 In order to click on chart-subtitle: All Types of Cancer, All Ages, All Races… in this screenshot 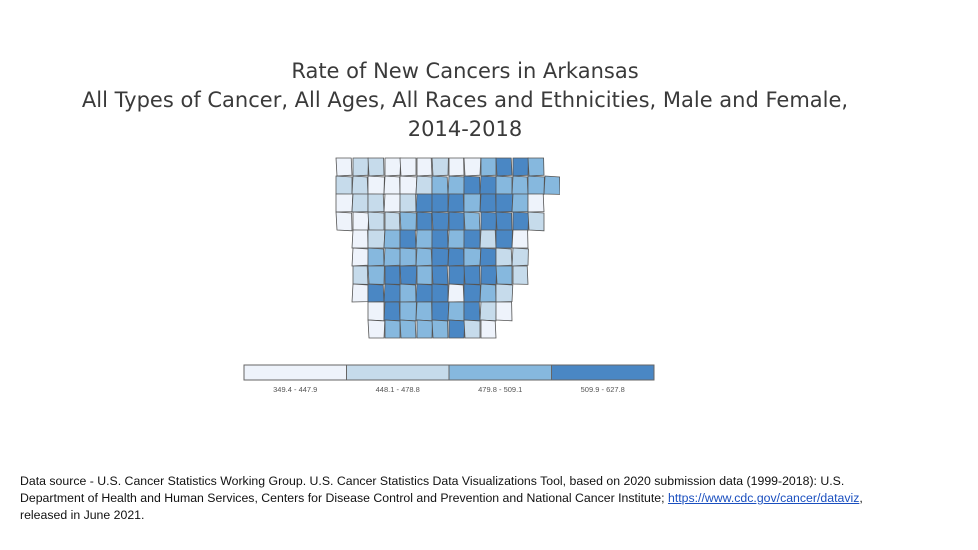, I will do `click(465, 100)`.